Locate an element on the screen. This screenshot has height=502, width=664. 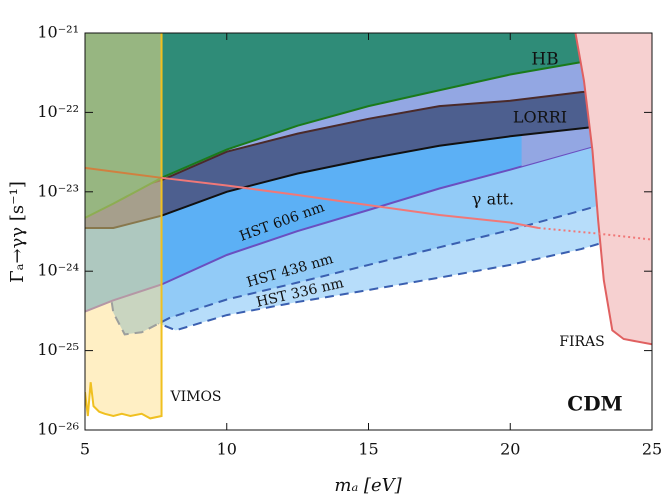
x-tick-label: 5 is located at coordinates (85, 449).